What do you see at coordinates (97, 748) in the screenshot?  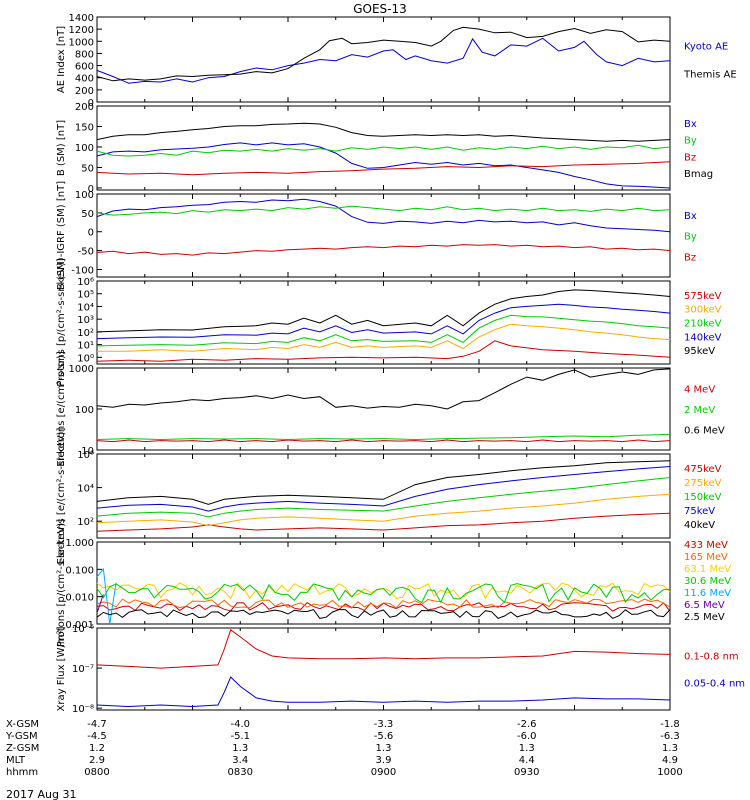 I see `orbit-cell: 1.2` at bounding box center [97, 748].